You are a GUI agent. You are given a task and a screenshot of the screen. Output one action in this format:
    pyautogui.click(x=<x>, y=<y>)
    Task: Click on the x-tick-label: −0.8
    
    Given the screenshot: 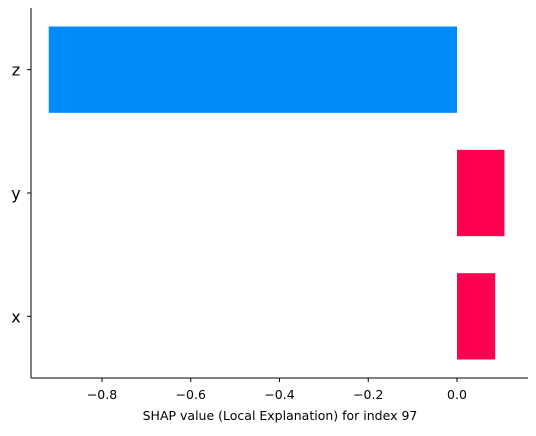 What is the action you would take?
    pyautogui.click(x=102, y=394)
    